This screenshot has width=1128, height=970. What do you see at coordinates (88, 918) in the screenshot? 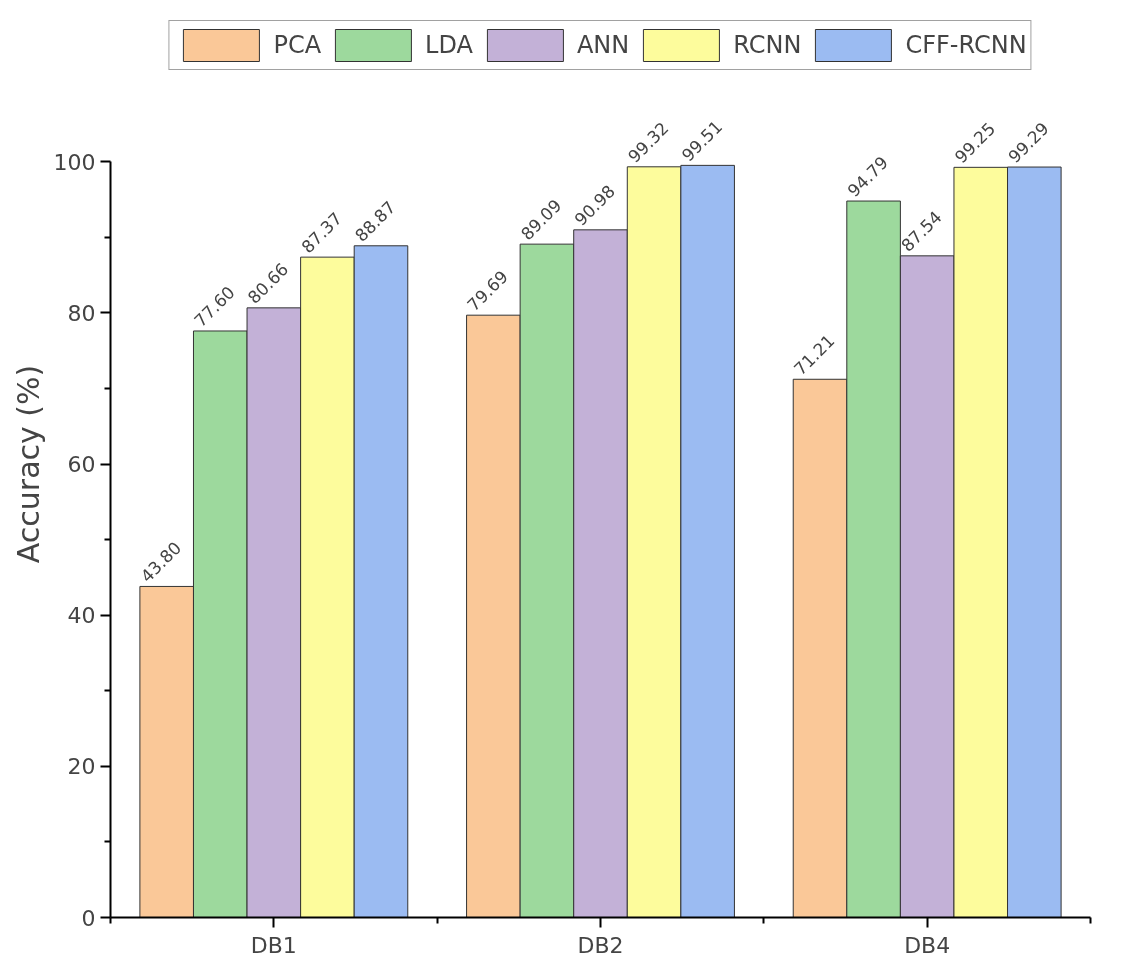
I see `y-tick-label: 0` at bounding box center [88, 918].